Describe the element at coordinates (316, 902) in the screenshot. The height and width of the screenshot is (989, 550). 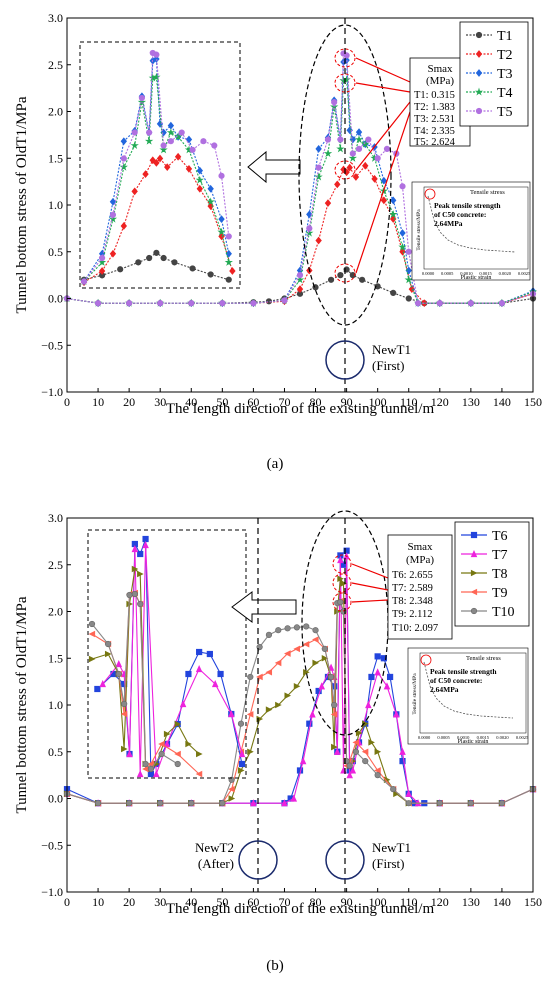
I see `x-tick-label: 80` at that location.